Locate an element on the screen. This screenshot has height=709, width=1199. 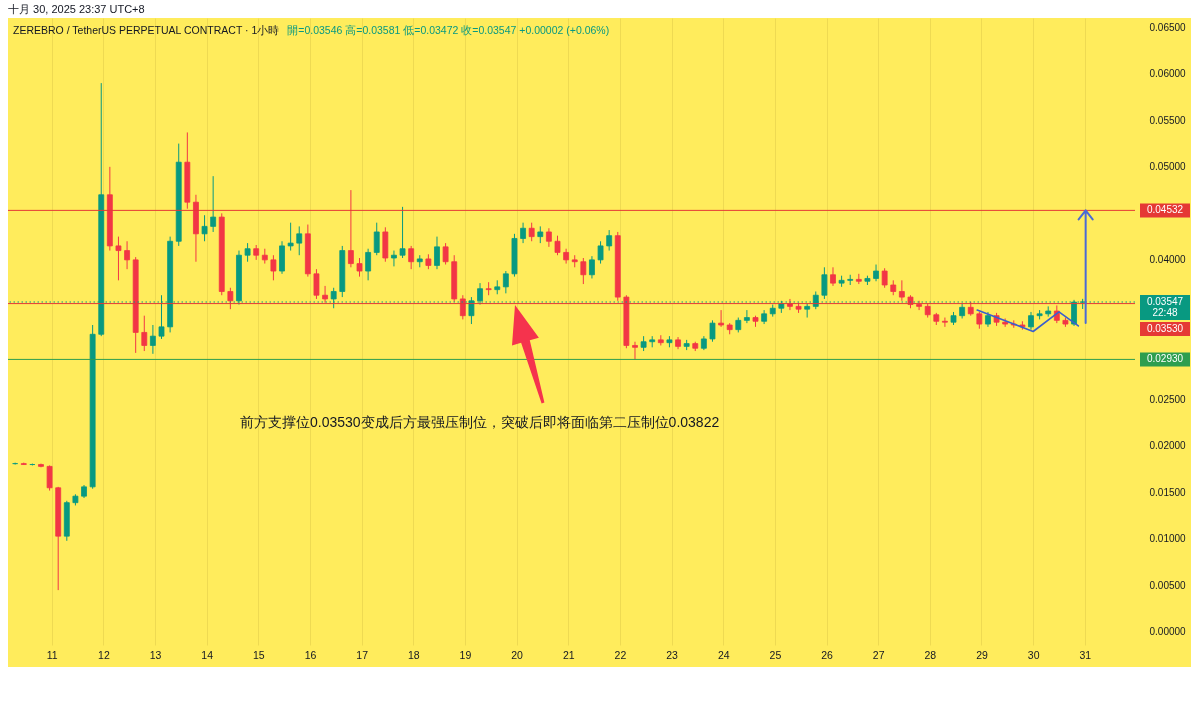
x-tick-label: 13 is located at coordinates (155, 654).